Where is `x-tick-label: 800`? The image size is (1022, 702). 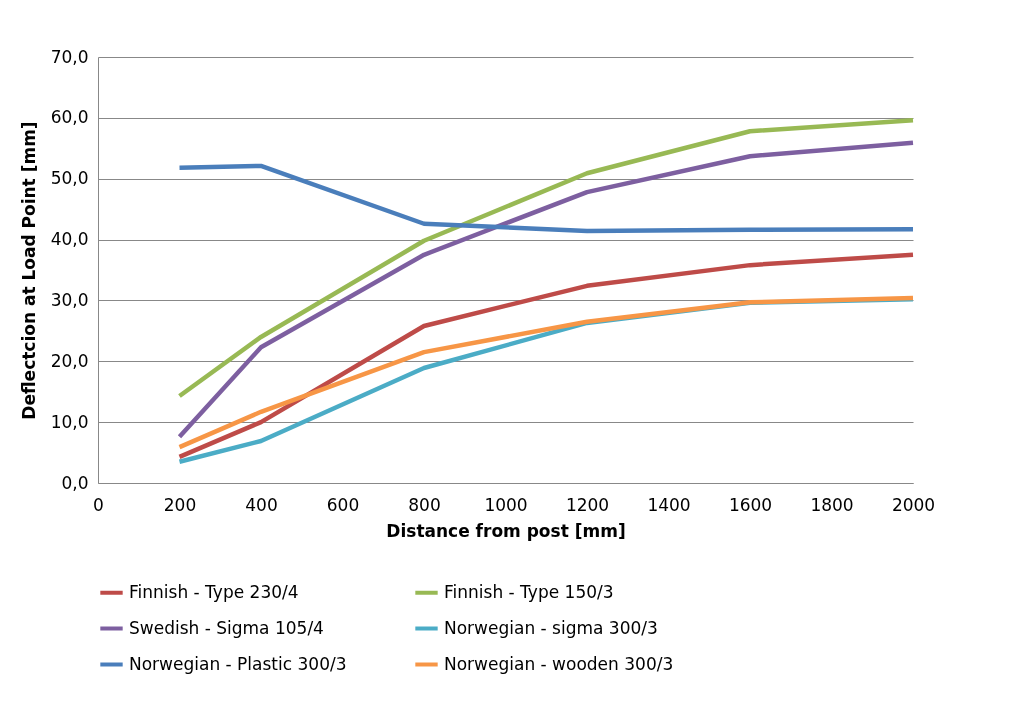
x-tick-label: 800 is located at coordinates (424, 504).